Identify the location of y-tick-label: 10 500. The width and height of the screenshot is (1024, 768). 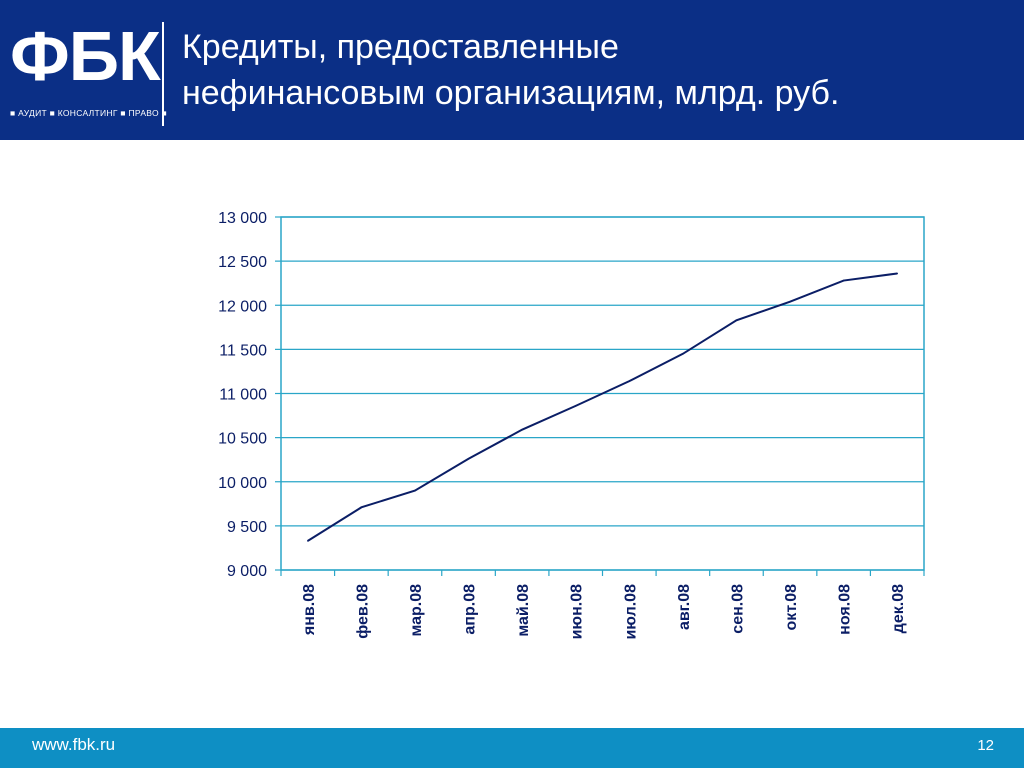
(242, 439).